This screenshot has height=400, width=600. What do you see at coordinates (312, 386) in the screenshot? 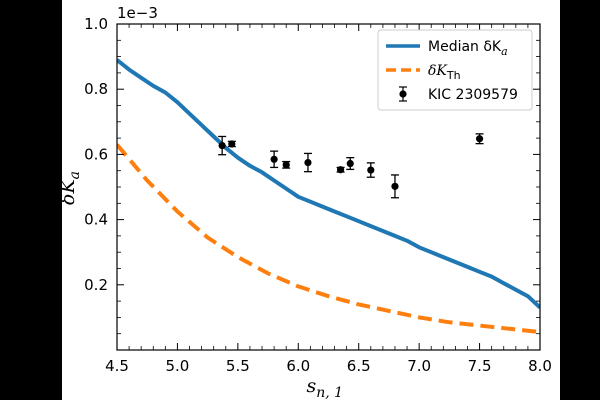
I see `x-axis-label-main: s` at bounding box center [312, 386].